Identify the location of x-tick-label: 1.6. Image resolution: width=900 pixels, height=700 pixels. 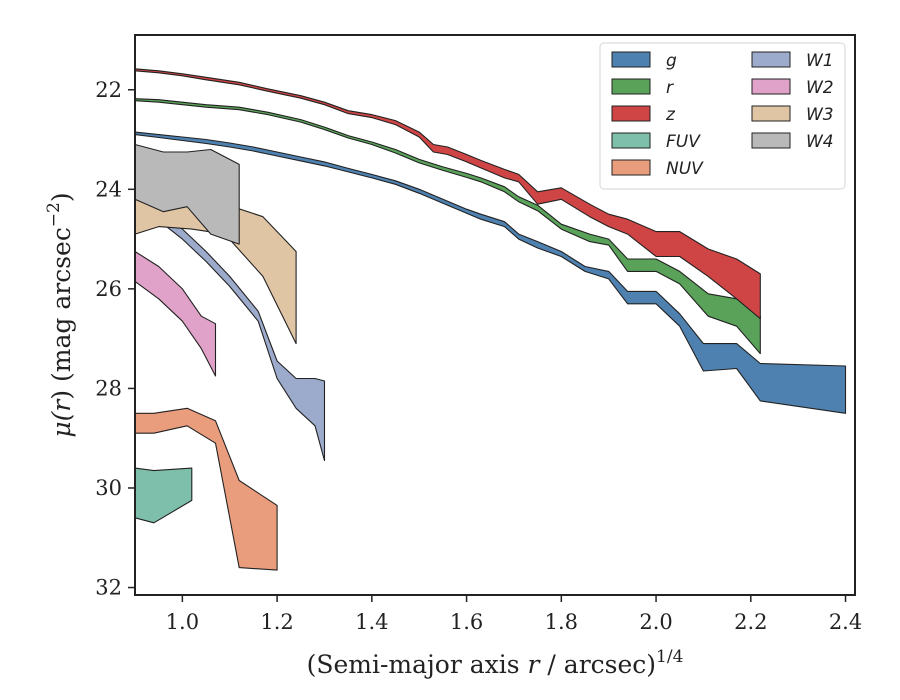
(466, 622).